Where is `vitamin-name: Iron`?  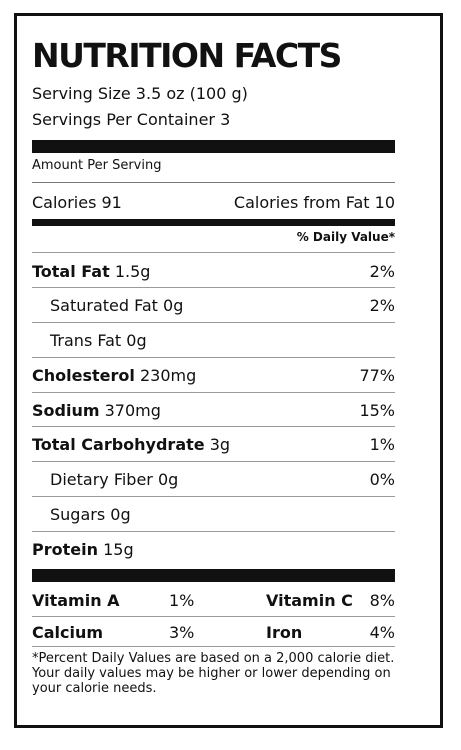
vitamin-name: Iron is located at coordinates (284, 632).